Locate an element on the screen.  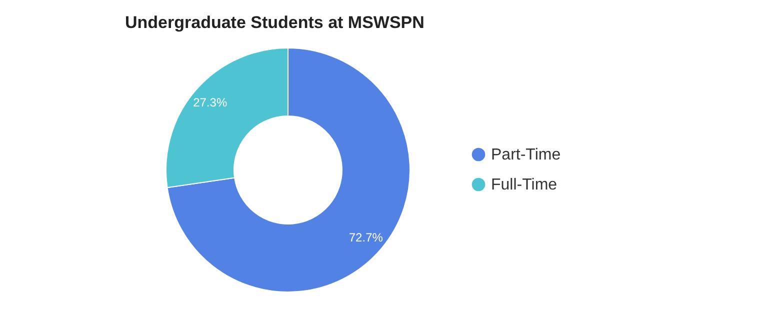
data-label: 72.7% is located at coordinates (366, 237).